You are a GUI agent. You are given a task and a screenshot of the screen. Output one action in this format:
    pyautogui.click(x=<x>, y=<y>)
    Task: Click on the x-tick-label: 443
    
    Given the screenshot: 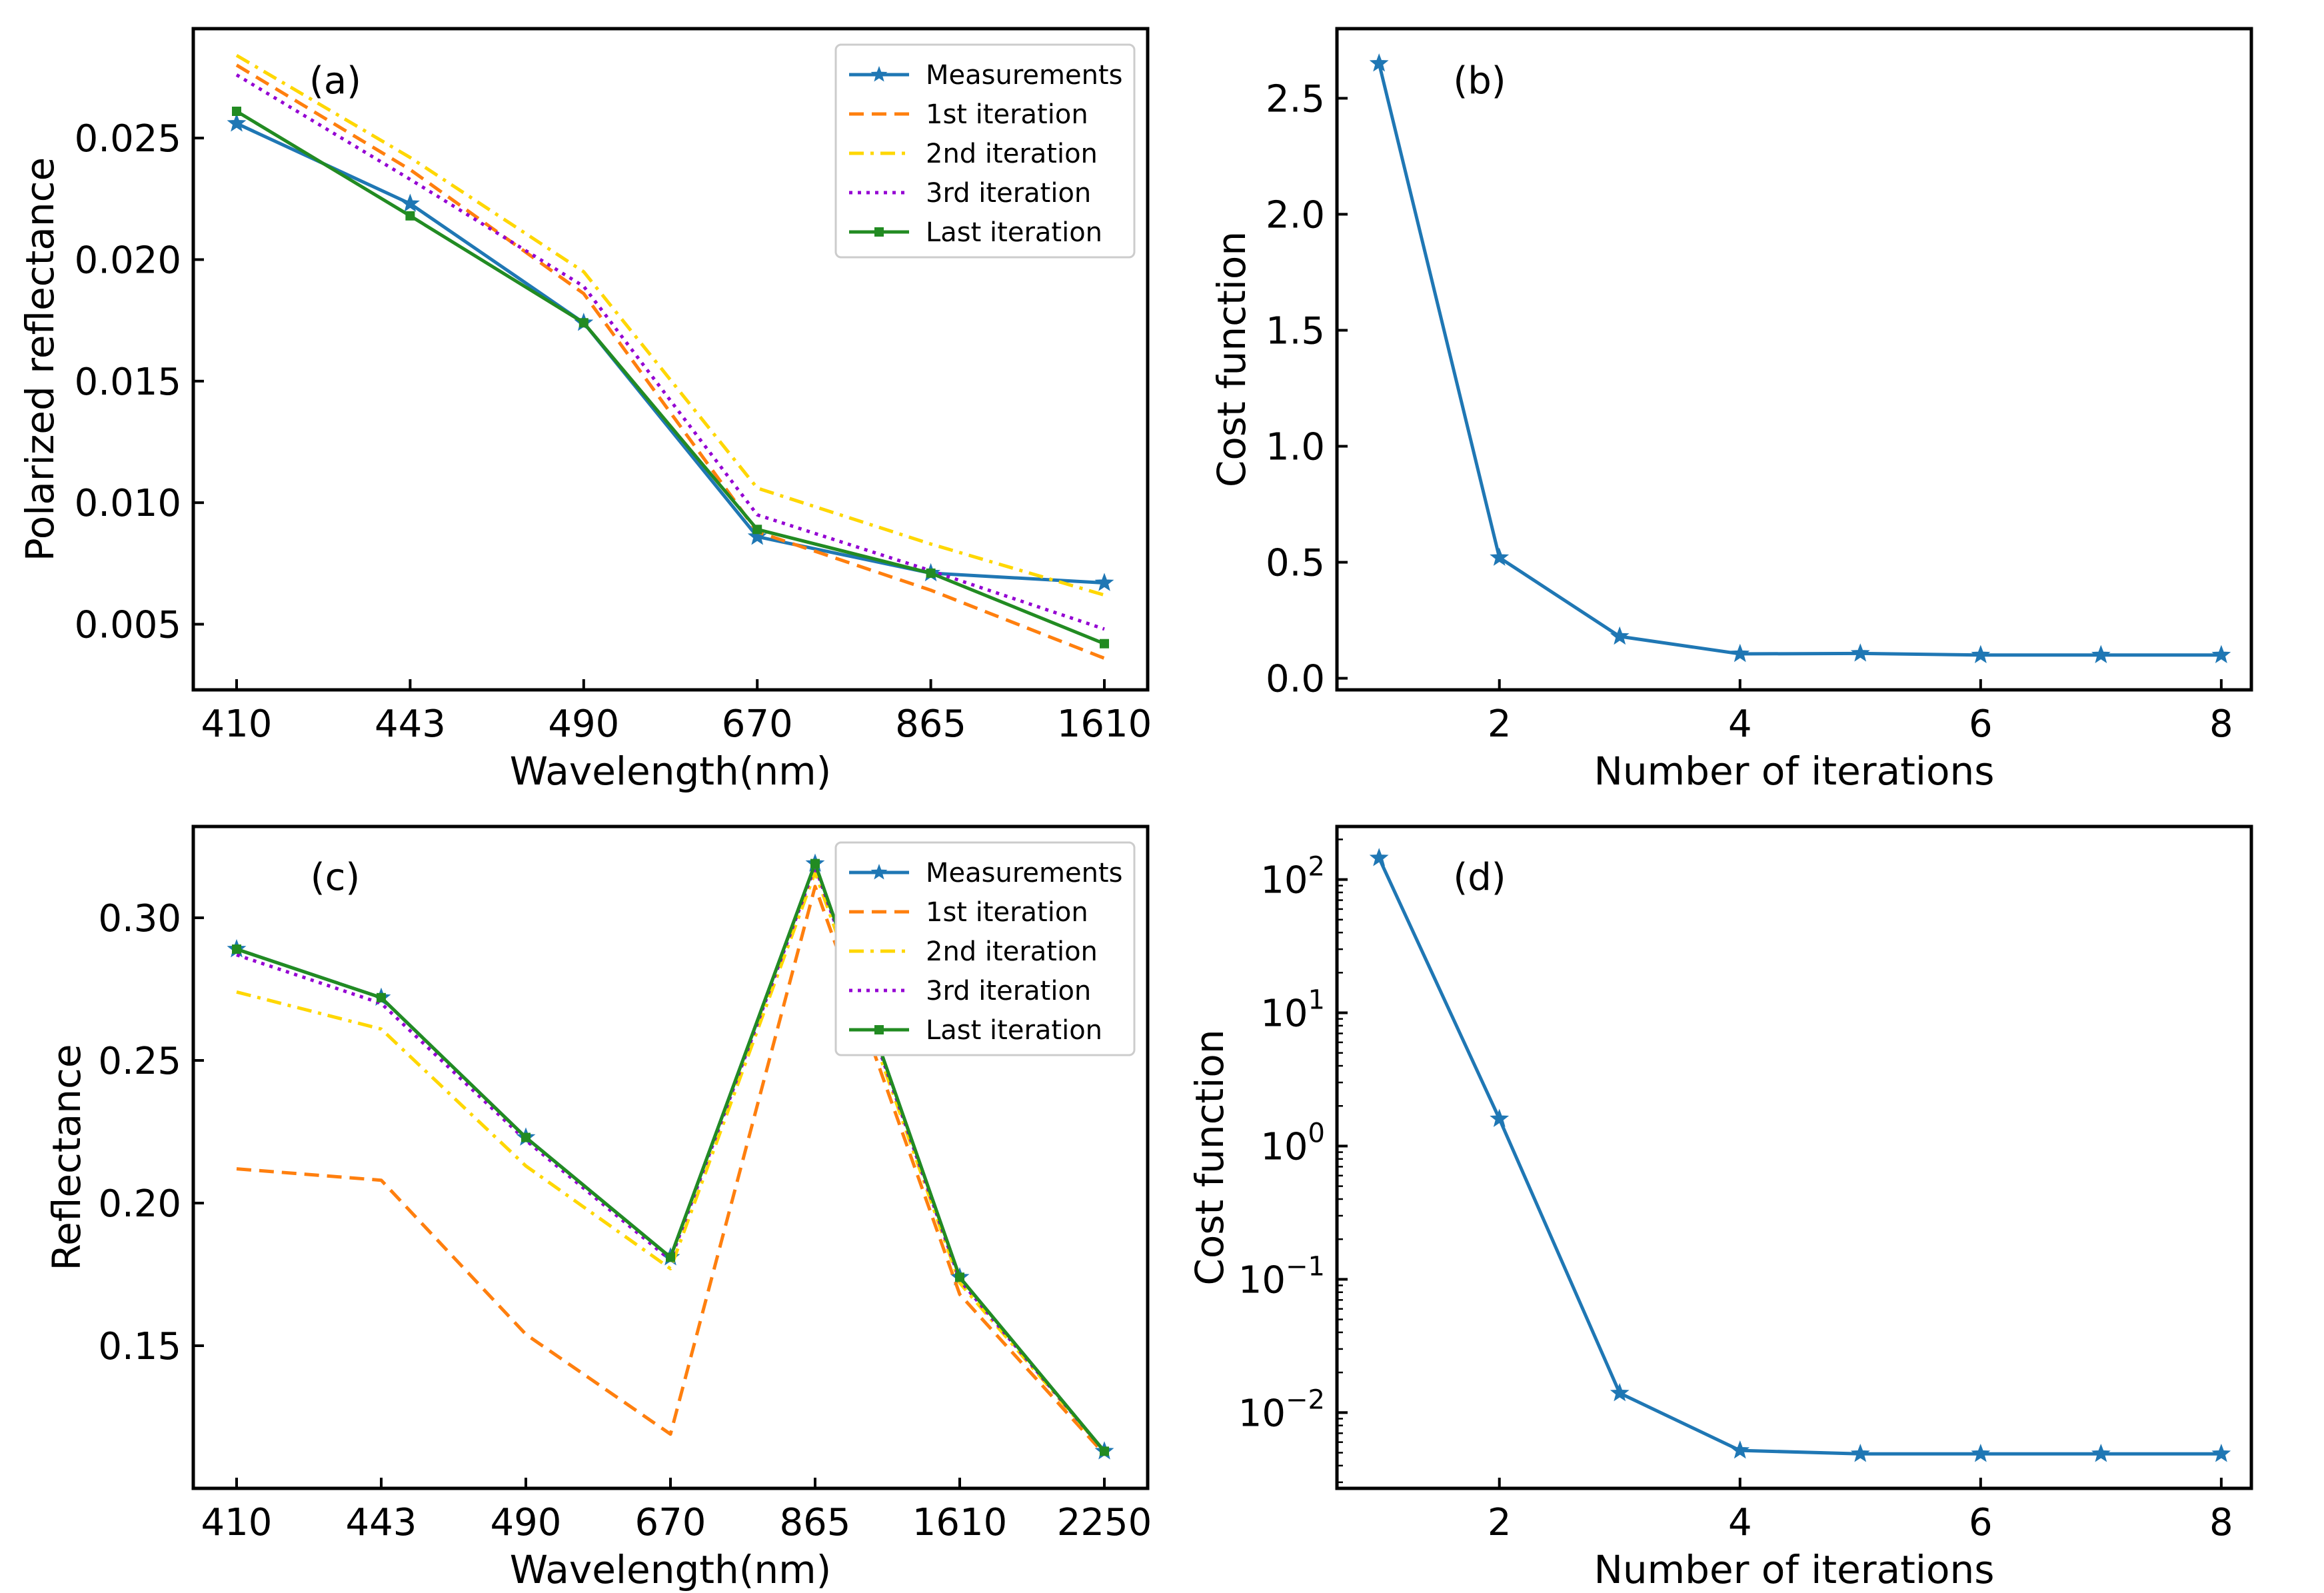 What is the action you would take?
    pyautogui.click(x=410, y=724)
    